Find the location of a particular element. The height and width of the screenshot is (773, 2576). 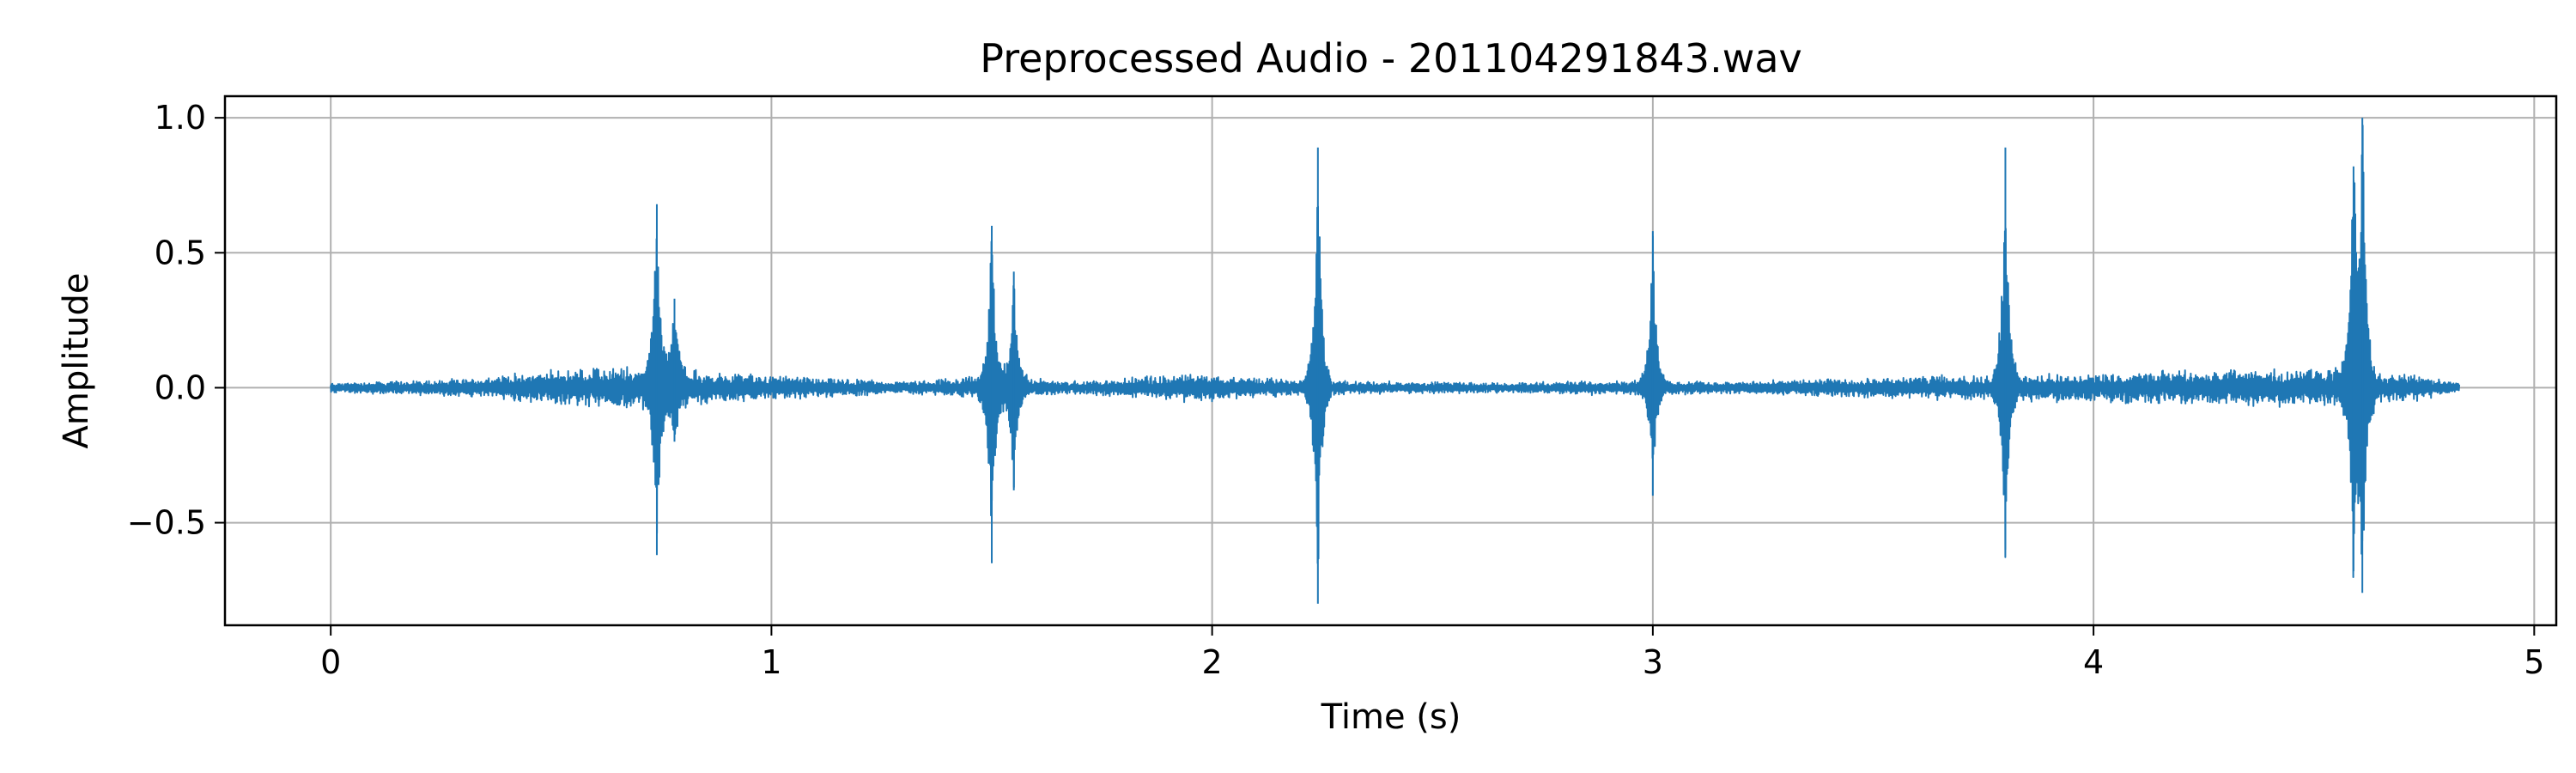

x-tick-label: 2 is located at coordinates (1213, 662).